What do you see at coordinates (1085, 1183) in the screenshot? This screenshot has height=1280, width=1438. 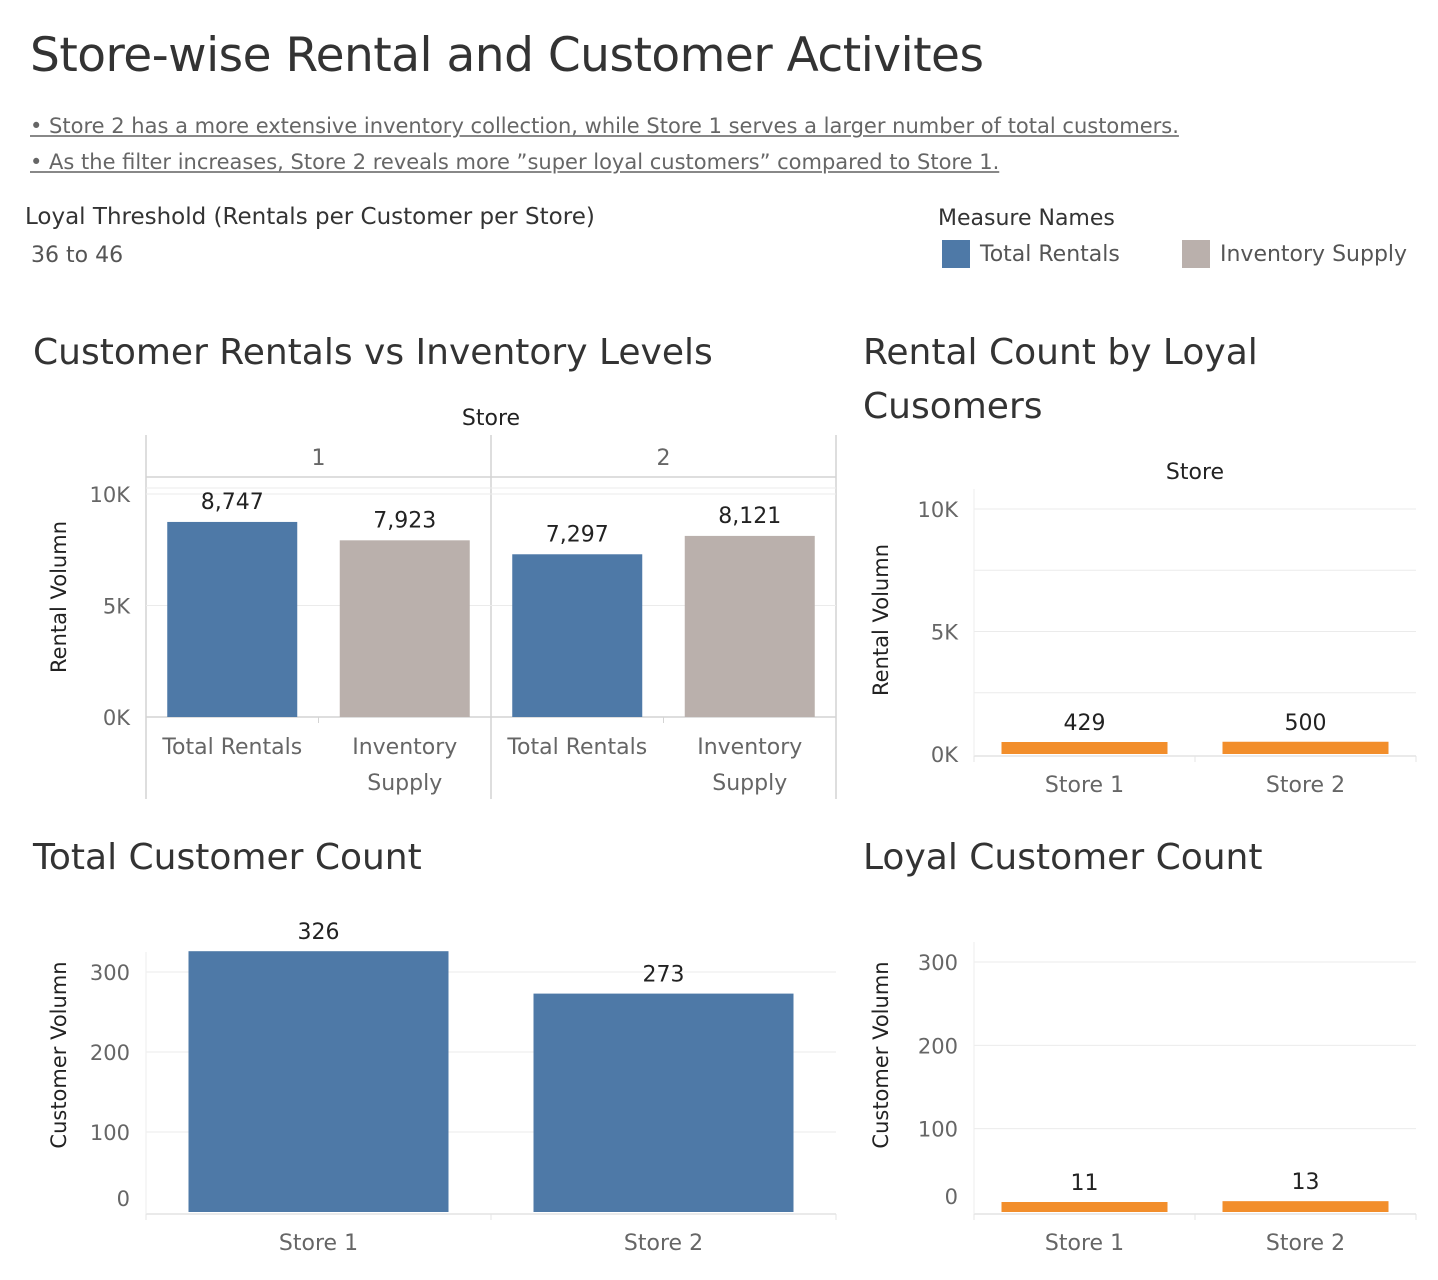 I see `data-label: 11` at bounding box center [1085, 1183].